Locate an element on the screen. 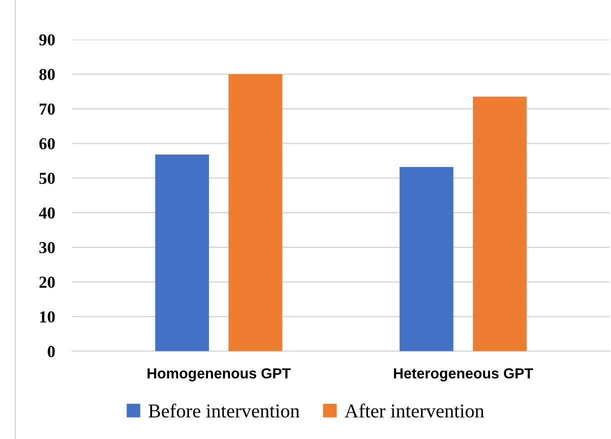  legend-label: After intervention is located at coordinates (414, 411).